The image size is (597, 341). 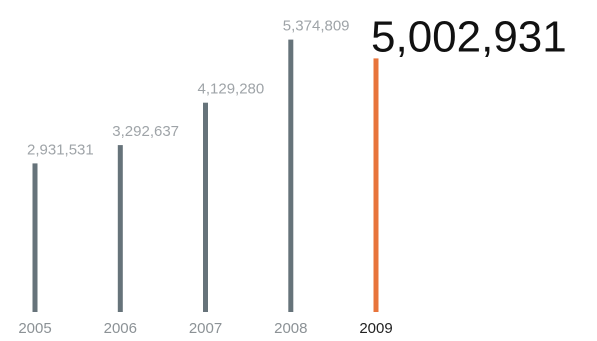 What do you see at coordinates (469, 36) in the screenshot?
I see `value-label-2009: 5,002,931` at bounding box center [469, 36].